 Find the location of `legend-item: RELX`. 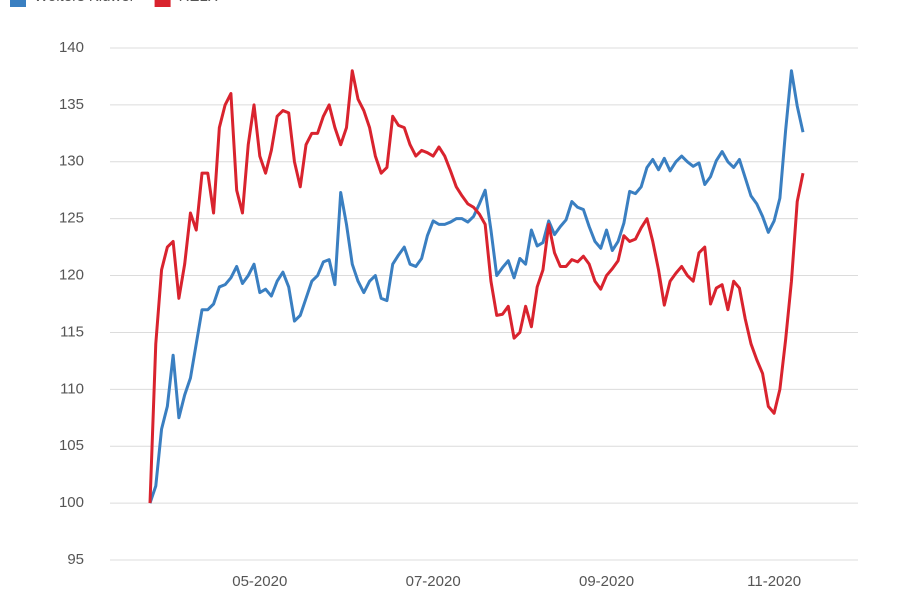

legend-item: RELX is located at coordinates (186, 3).